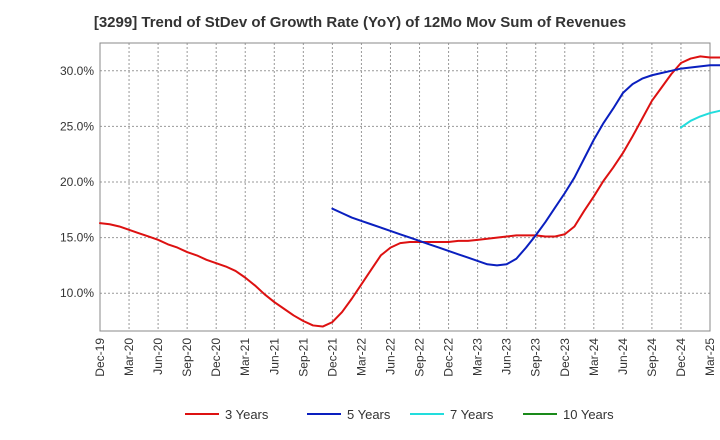  I want to click on legend-label: 5 Years, so click(369, 414).